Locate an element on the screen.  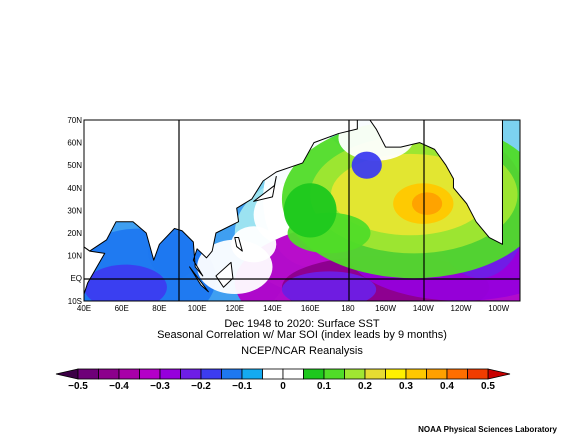
colorbar-label: −0.3 is located at coordinates (160, 386).